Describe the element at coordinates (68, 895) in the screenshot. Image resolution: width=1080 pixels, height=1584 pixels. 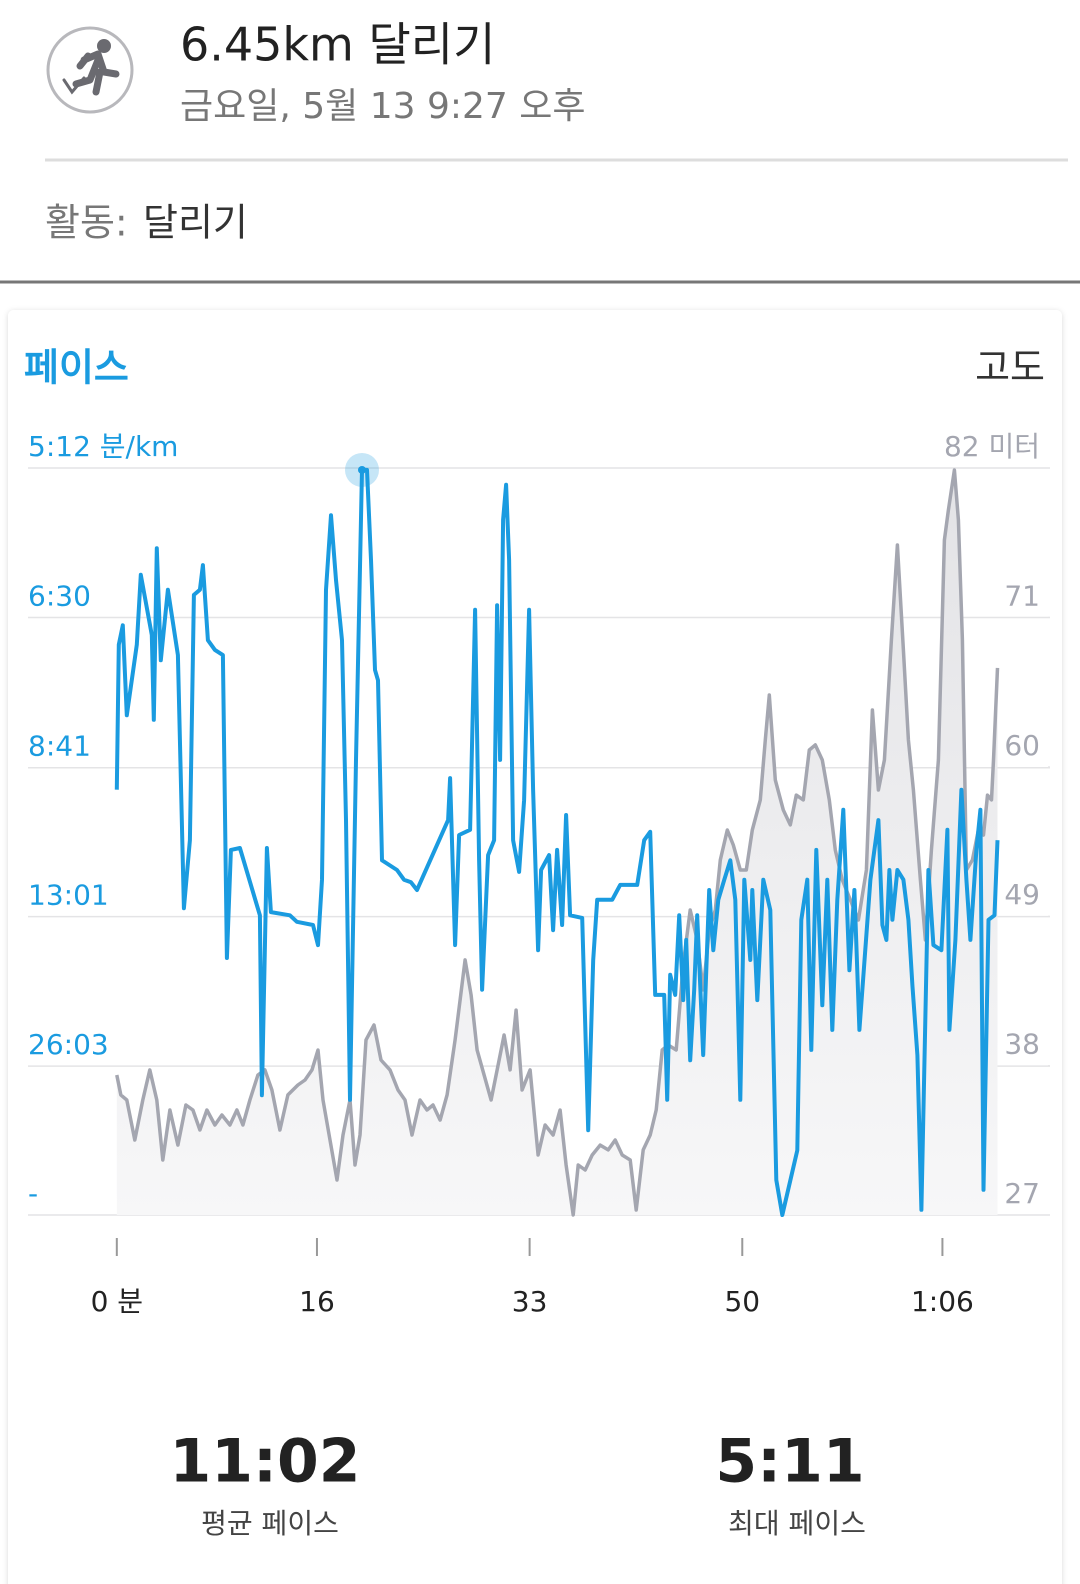
I see `y-tick-label: 13:01` at that location.